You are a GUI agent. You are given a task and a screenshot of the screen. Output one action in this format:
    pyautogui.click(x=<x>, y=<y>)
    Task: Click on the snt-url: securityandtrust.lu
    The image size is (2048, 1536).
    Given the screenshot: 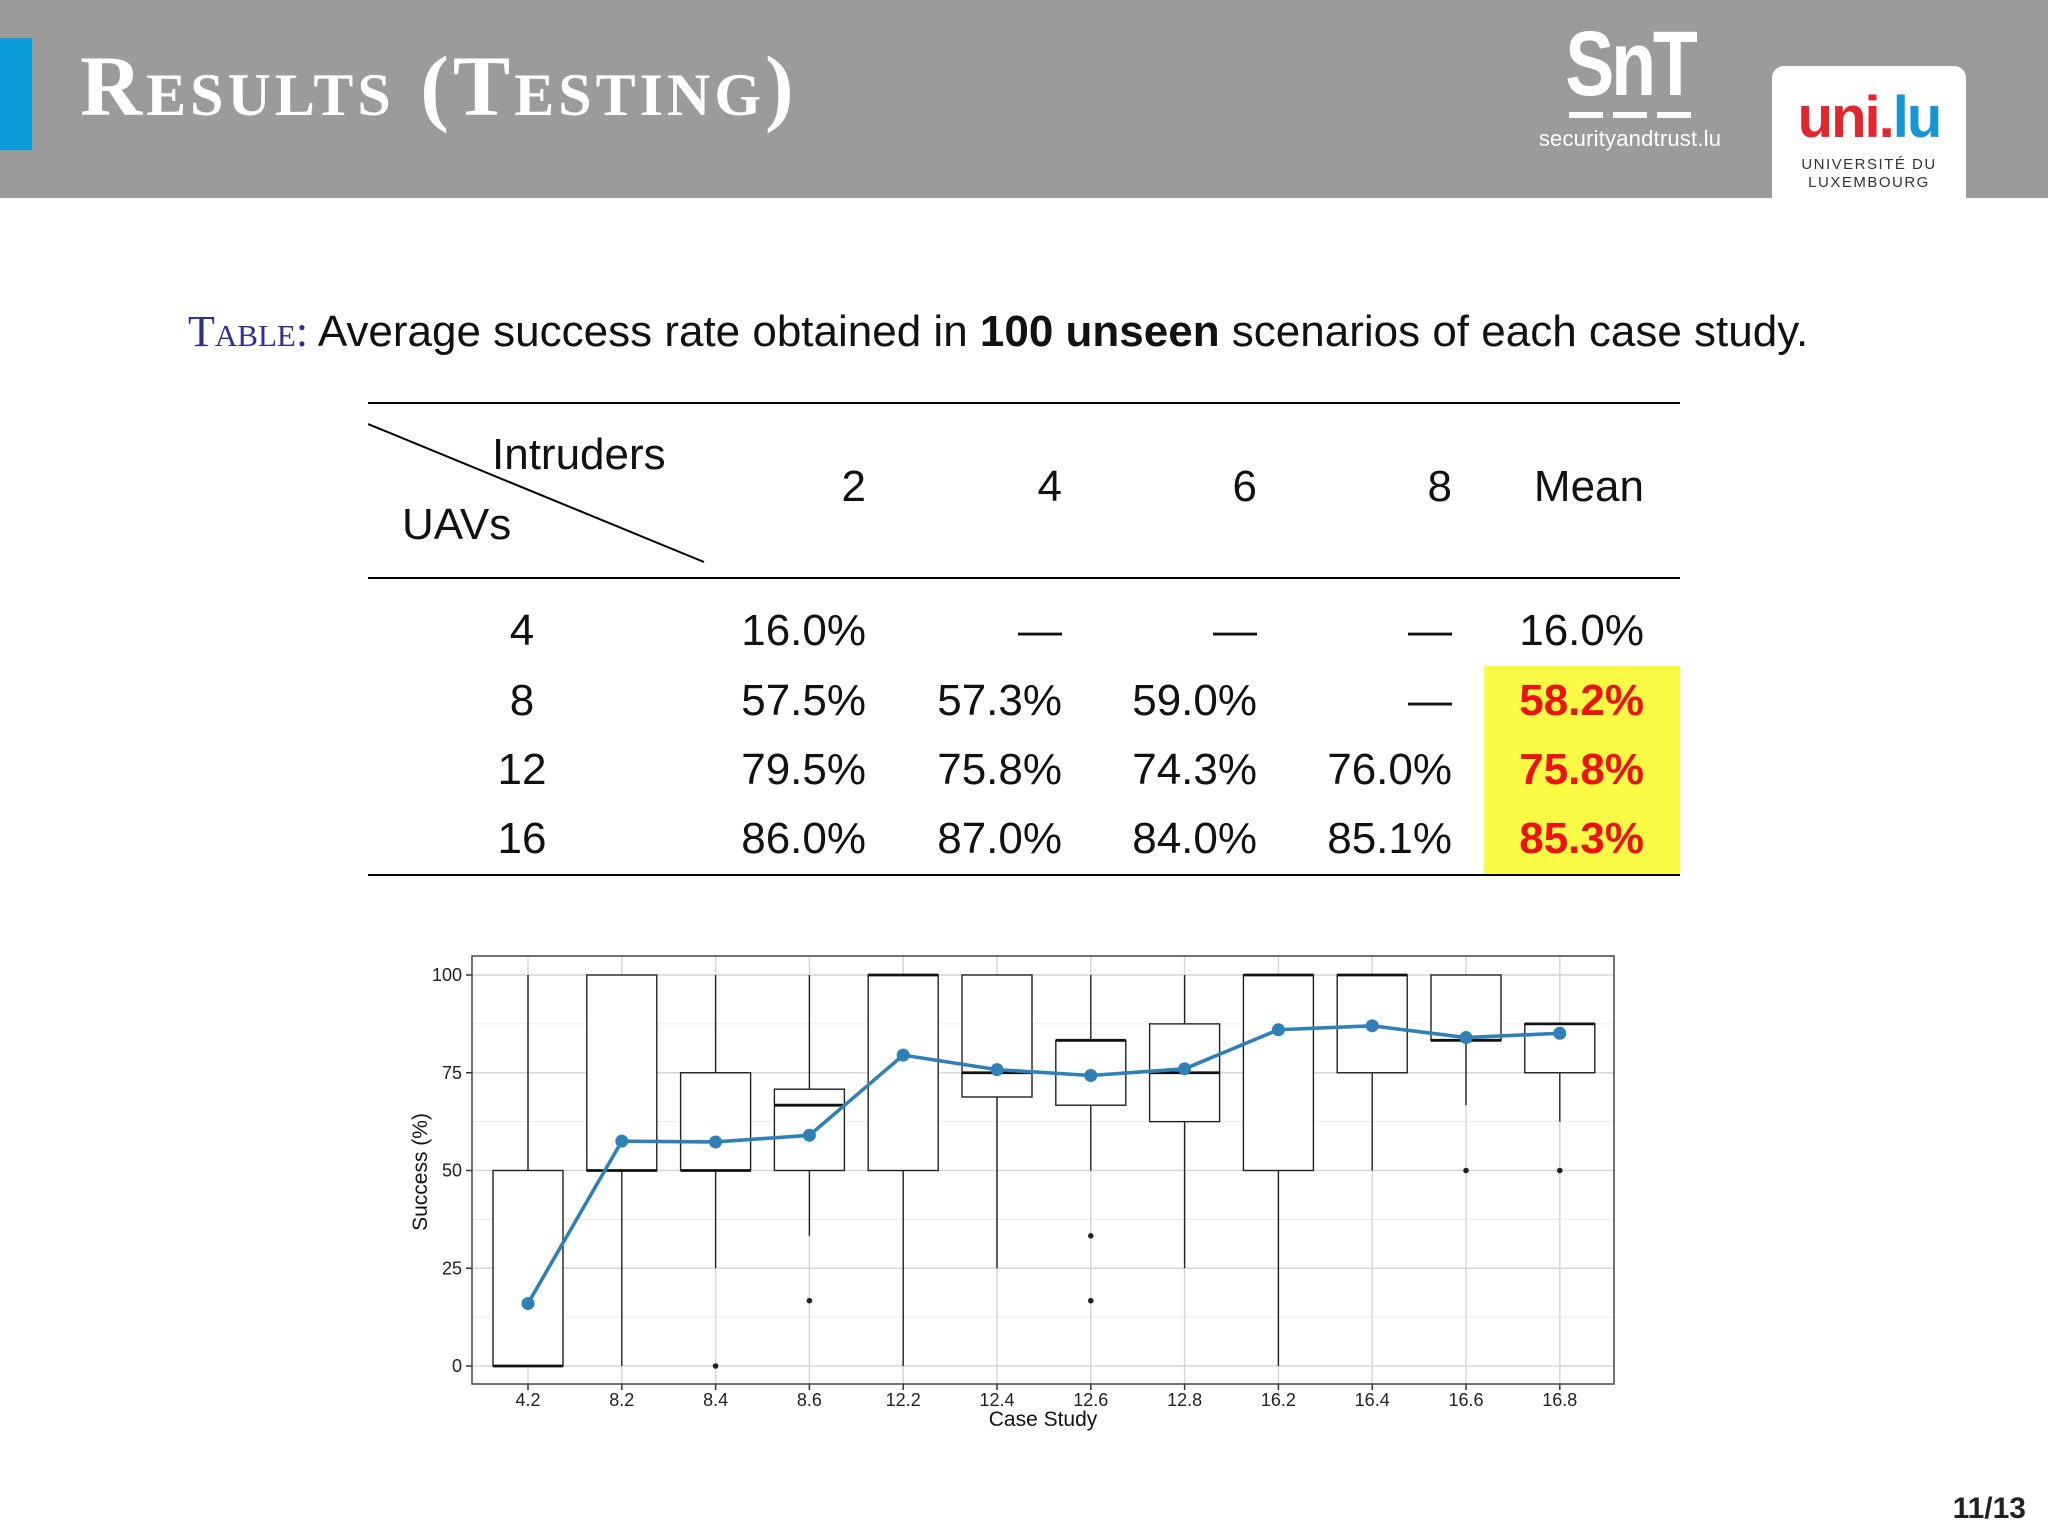 What is the action you would take?
    pyautogui.click(x=1630, y=138)
    